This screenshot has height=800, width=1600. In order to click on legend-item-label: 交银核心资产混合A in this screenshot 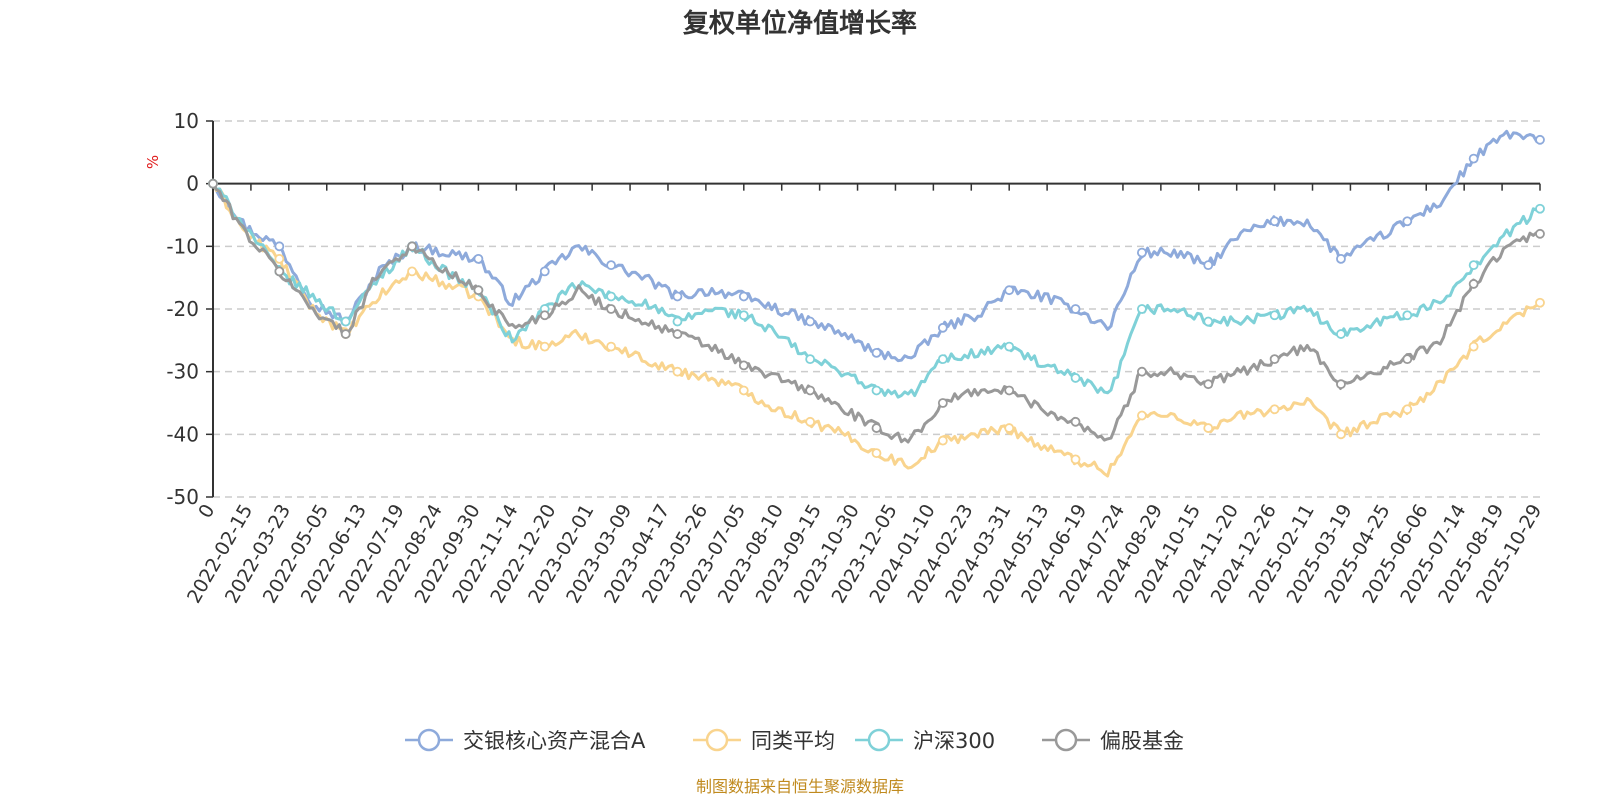, I will do `click(554, 741)`.